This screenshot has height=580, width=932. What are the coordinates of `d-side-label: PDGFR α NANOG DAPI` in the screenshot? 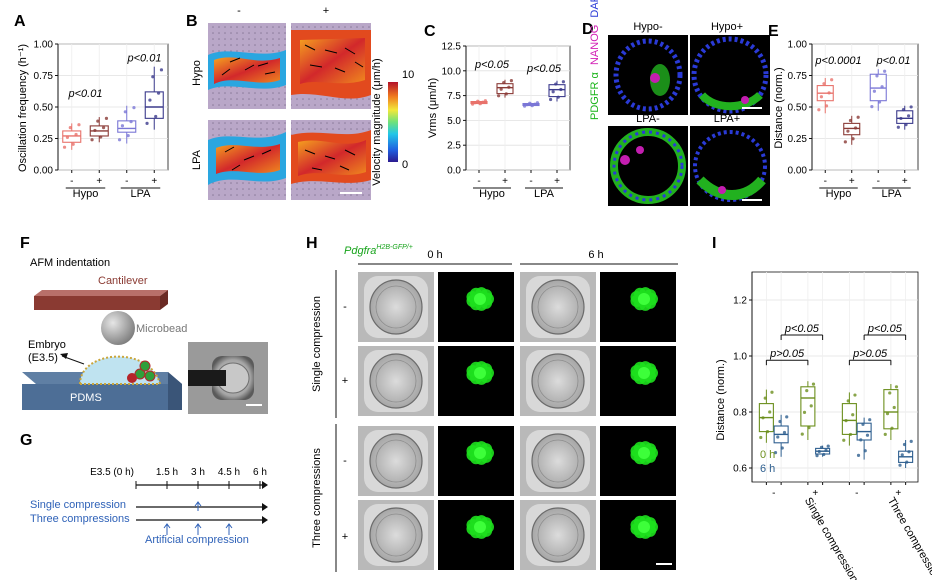 It's located at (595, 60).